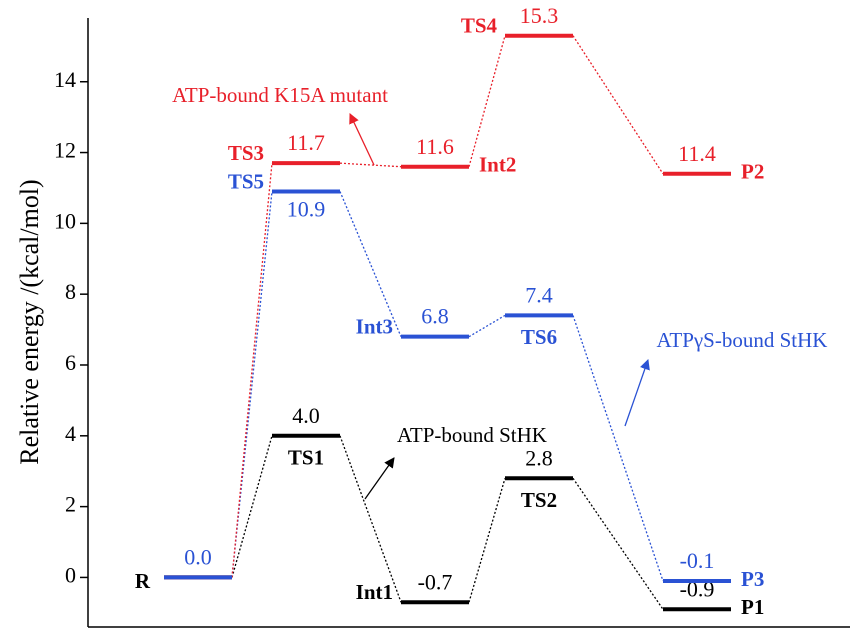 The height and width of the screenshot is (636, 862). Describe the element at coordinates (306, 209) in the screenshot. I see `value-label: 10.9` at that location.